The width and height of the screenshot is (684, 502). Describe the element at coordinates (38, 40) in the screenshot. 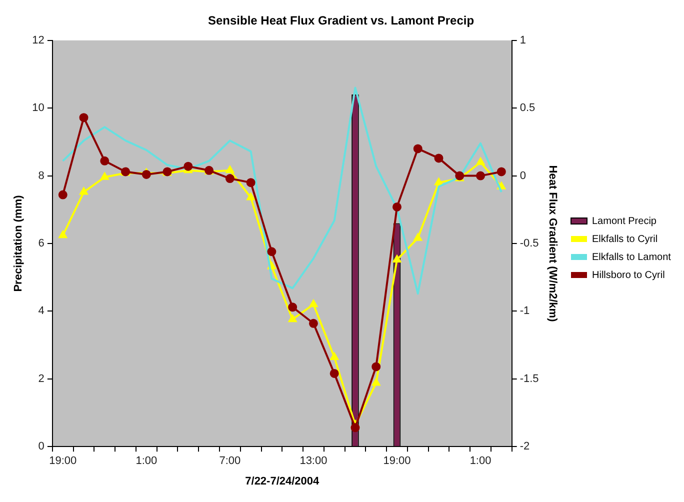

I see `y-tick-label: 12` at that location.